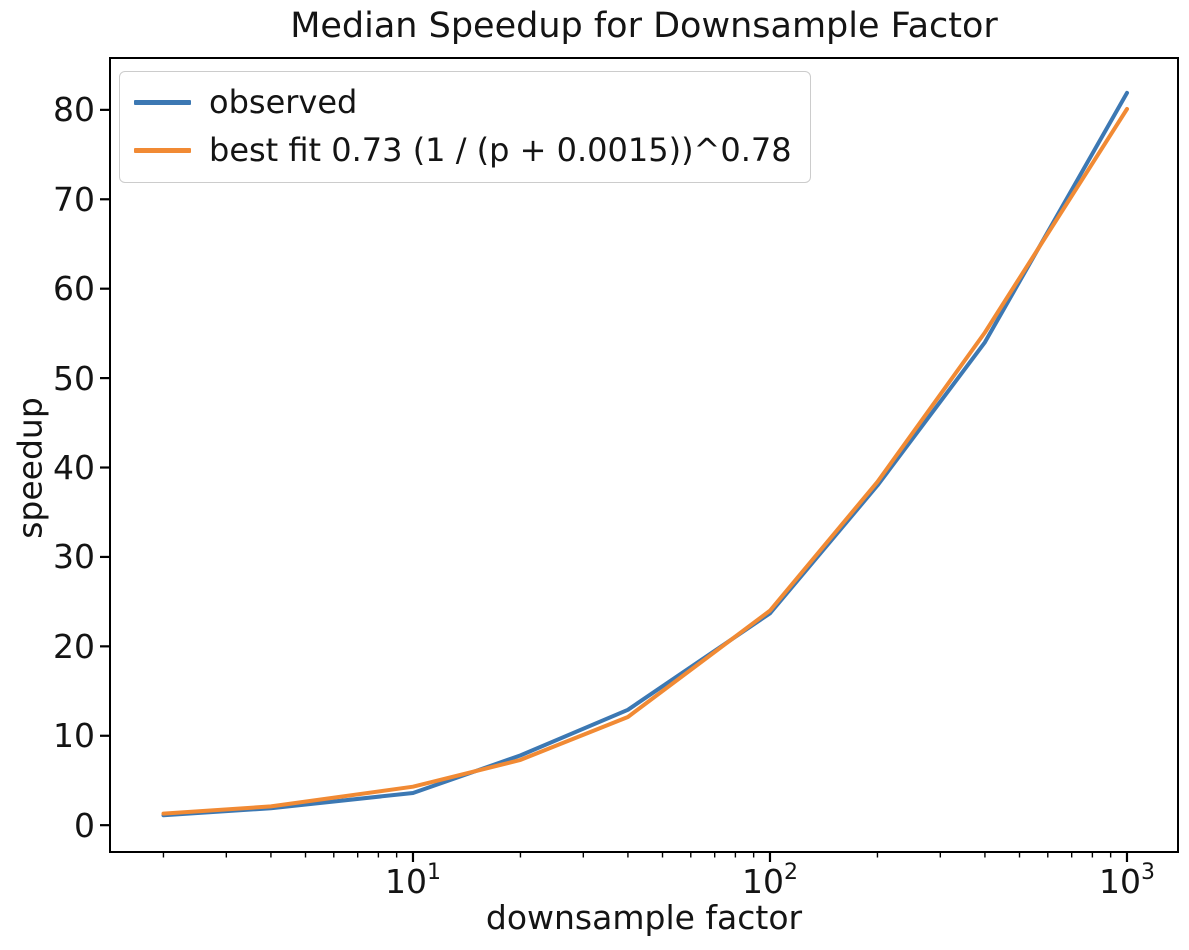 Image resolution: width=1189 pixels, height=950 pixels. What do you see at coordinates (162, 102) in the screenshot?
I see `observed-line-swatch` at bounding box center [162, 102].